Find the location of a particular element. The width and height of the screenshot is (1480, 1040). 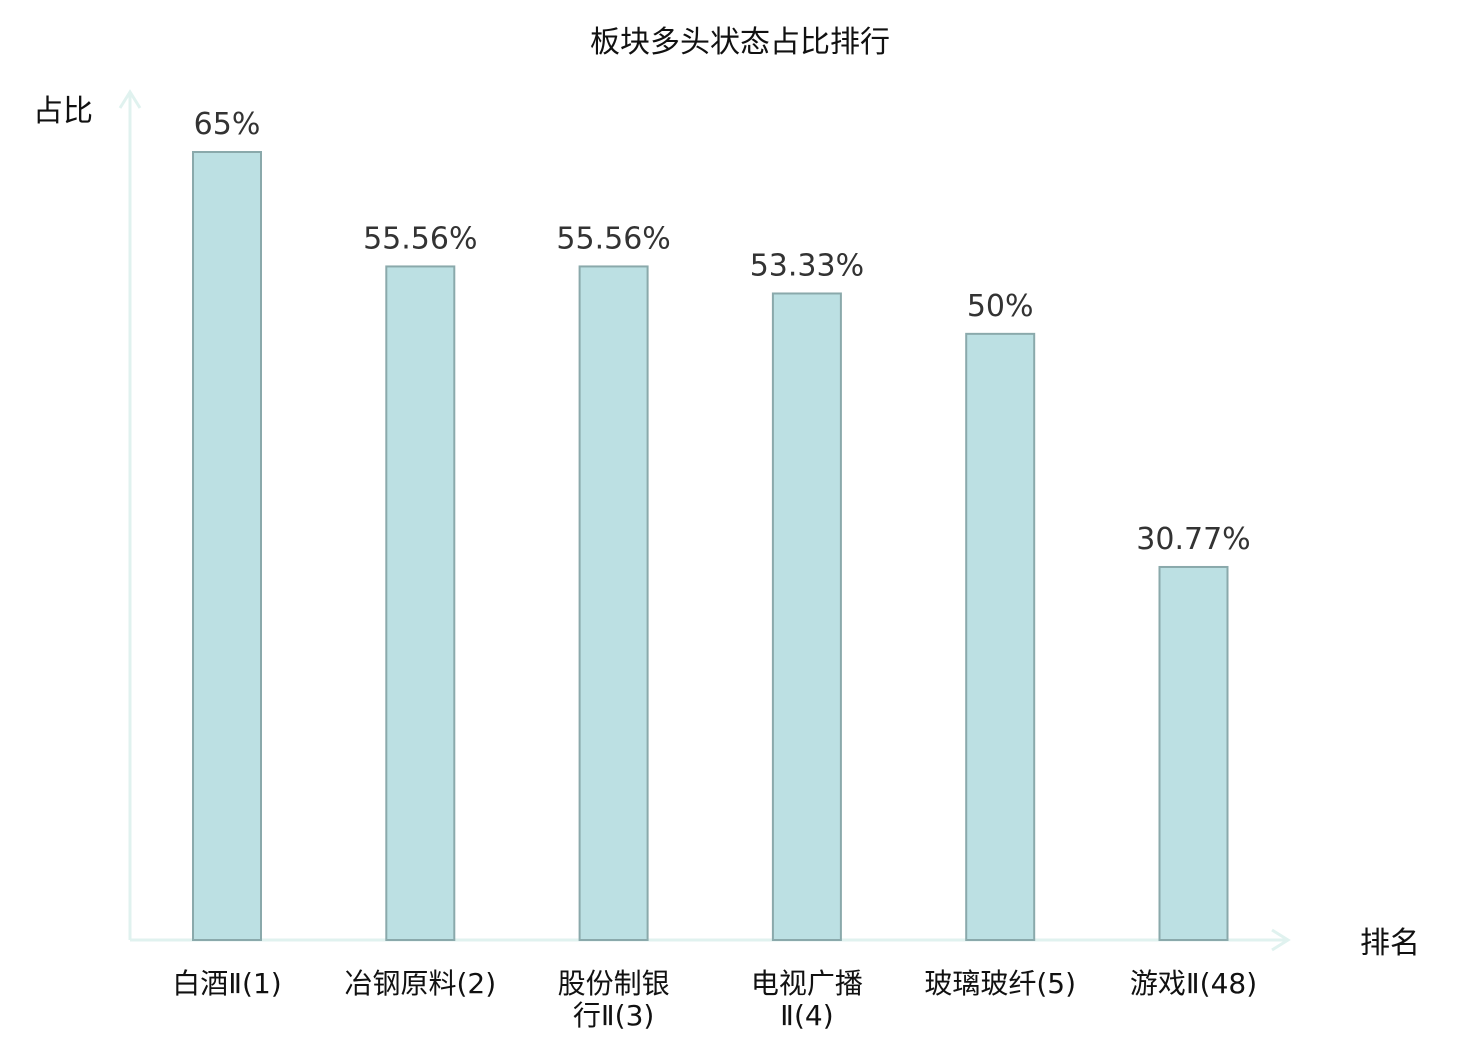

category-label-0: 白酒Ⅱ(1) is located at coordinates (226, 983).